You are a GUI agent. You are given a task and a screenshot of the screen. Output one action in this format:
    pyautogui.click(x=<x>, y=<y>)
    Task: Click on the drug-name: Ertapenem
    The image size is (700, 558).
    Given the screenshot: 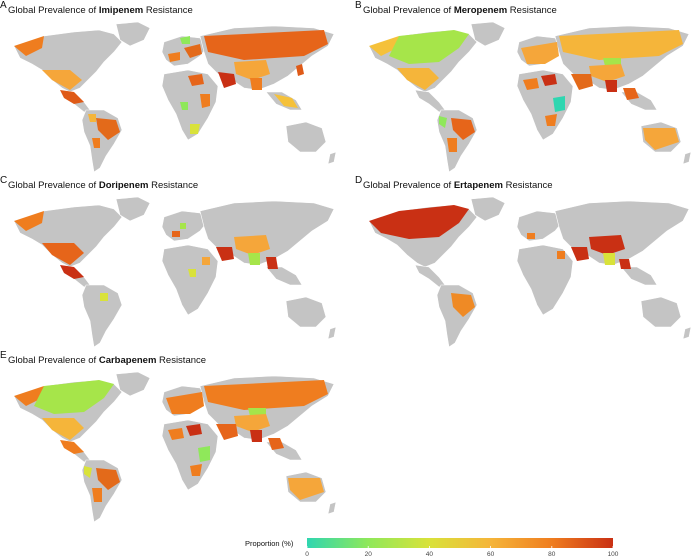 What is the action you would take?
    pyautogui.click(x=478, y=185)
    